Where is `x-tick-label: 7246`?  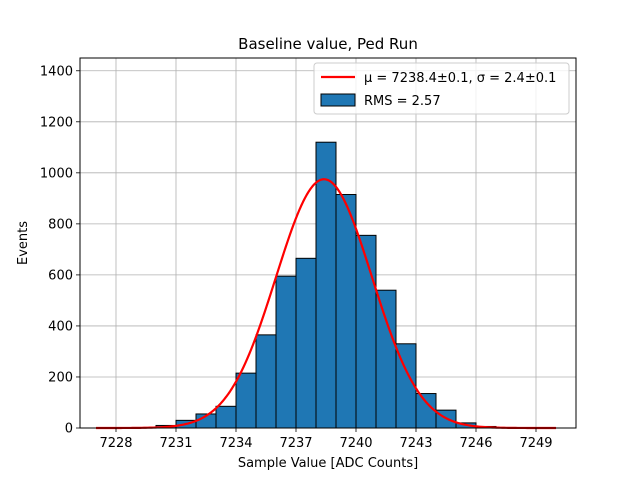
x-tick-label: 7246 is located at coordinates (475, 443).